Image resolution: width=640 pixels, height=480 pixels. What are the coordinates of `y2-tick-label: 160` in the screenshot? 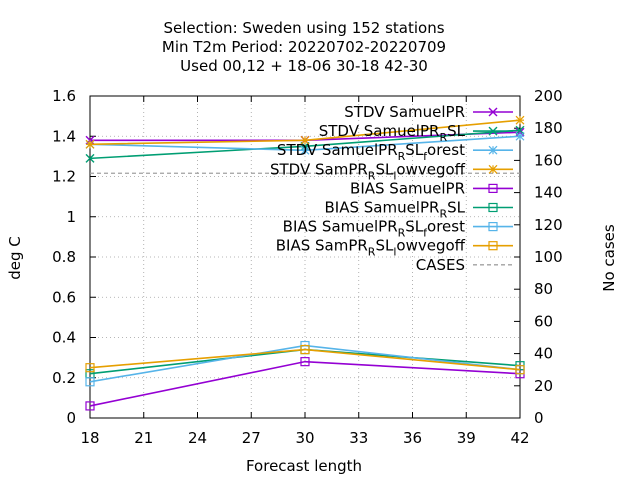 It's located at (548, 160).